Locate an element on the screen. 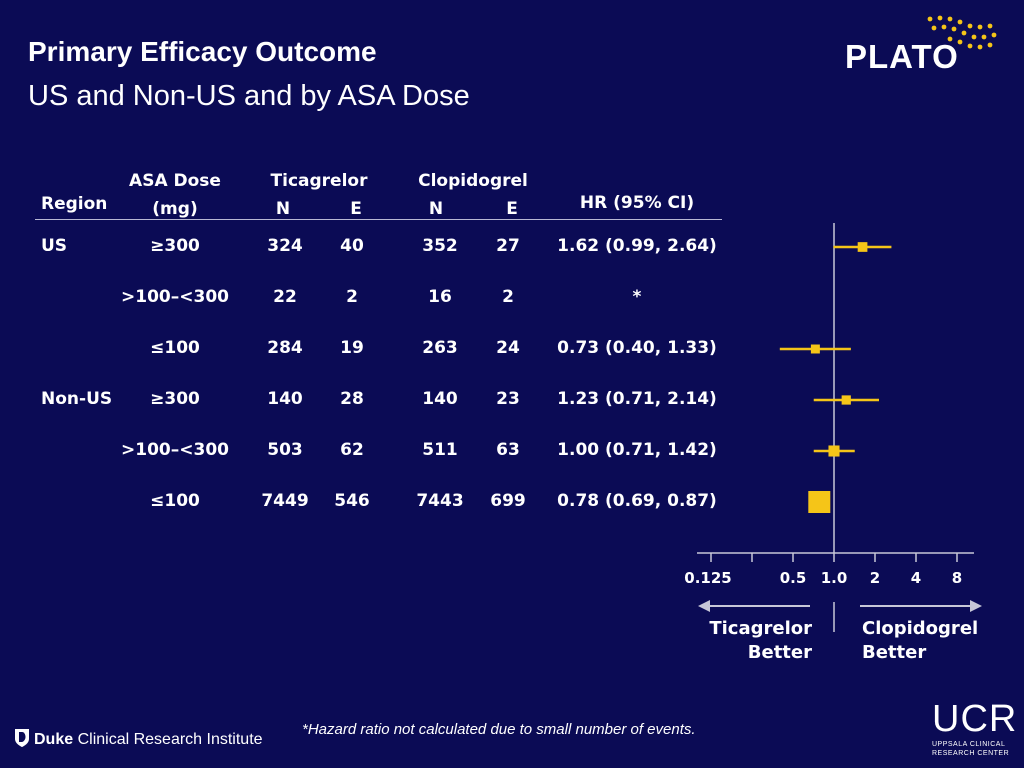 This screenshot has width=1024, height=768. right-arrow-head is located at coordinates (976, 606).